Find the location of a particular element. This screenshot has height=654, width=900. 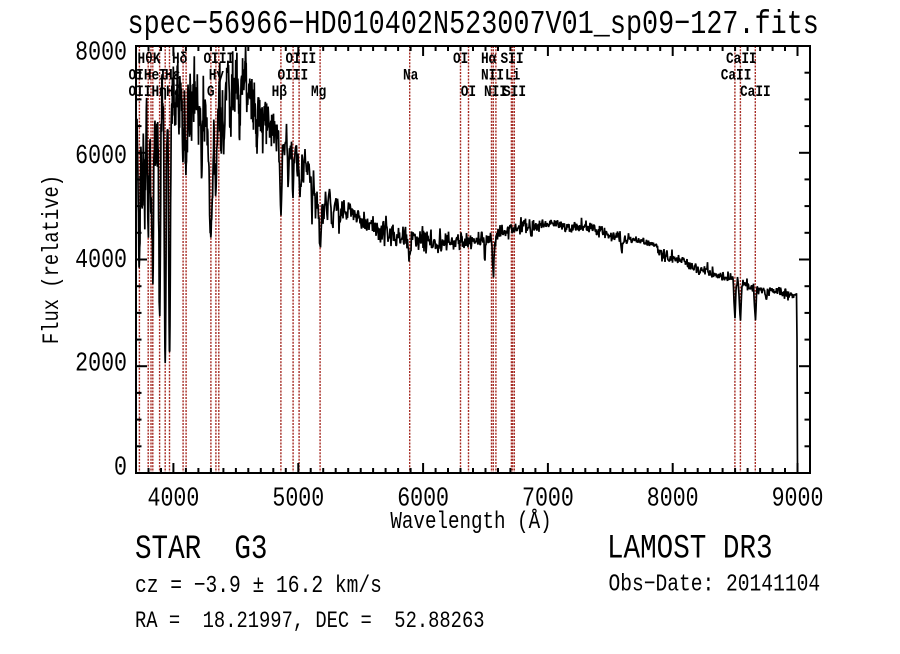

svg-text: Hγ is located at coordinates (217, 76).